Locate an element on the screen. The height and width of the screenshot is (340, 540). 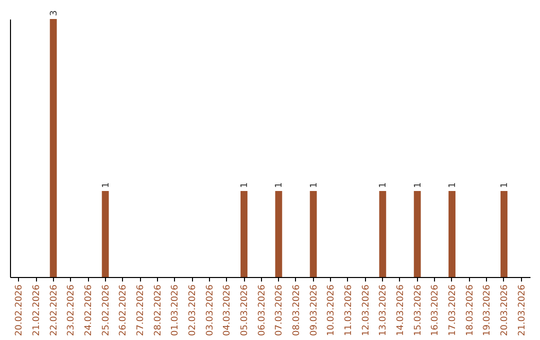
x-tick-label: 24.02.2026 is located at coordinates (89, 310).